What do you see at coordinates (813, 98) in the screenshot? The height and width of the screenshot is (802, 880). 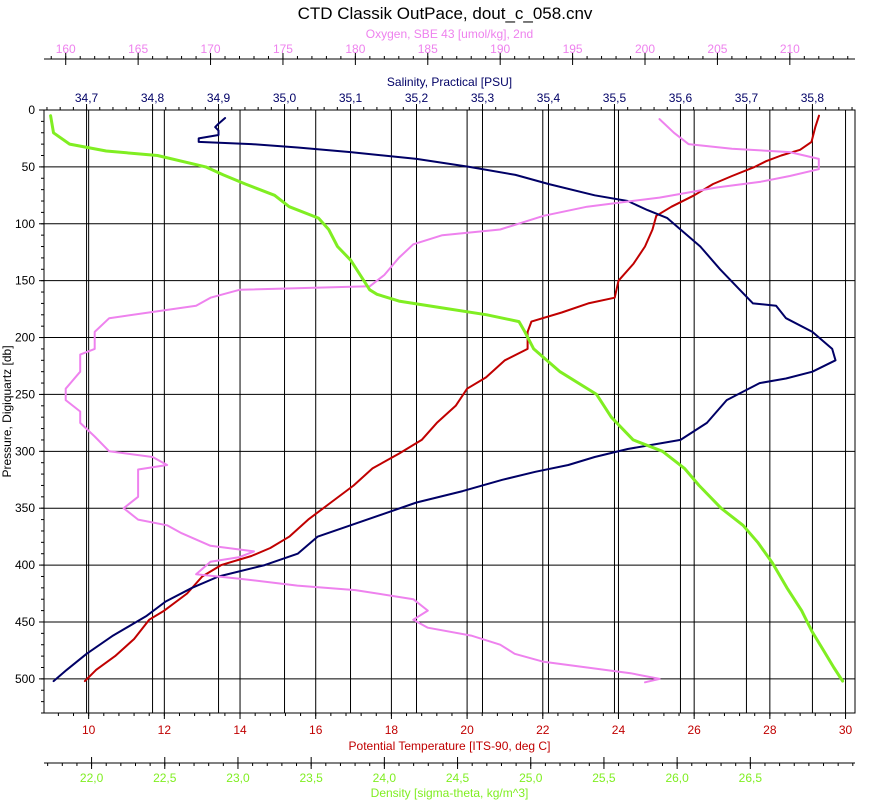 I see `salinity-tick-label: 35,8` at bounding box center [813, 98].